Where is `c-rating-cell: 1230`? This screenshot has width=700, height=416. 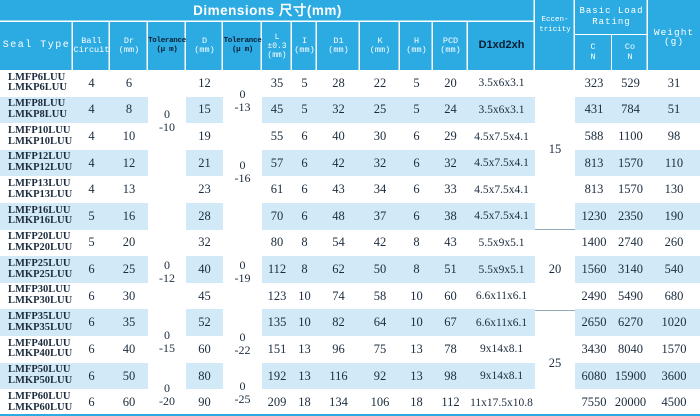
c-rating-cell: 1230 is located at coordinates (594, 215).